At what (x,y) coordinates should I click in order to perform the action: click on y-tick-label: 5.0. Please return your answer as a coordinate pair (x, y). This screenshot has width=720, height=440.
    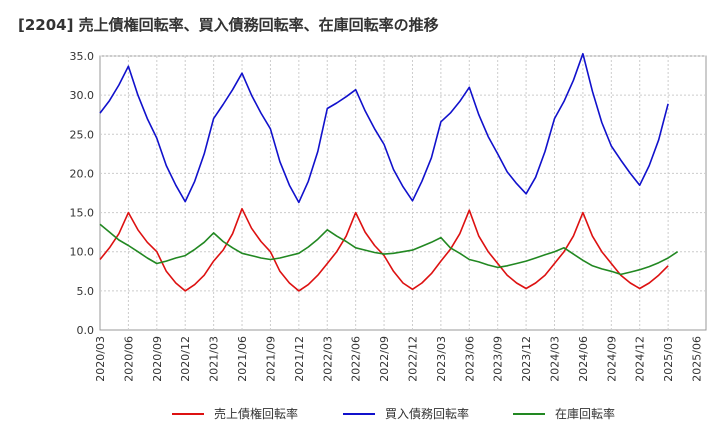
    Looking at the image, I should click on (86, 291).